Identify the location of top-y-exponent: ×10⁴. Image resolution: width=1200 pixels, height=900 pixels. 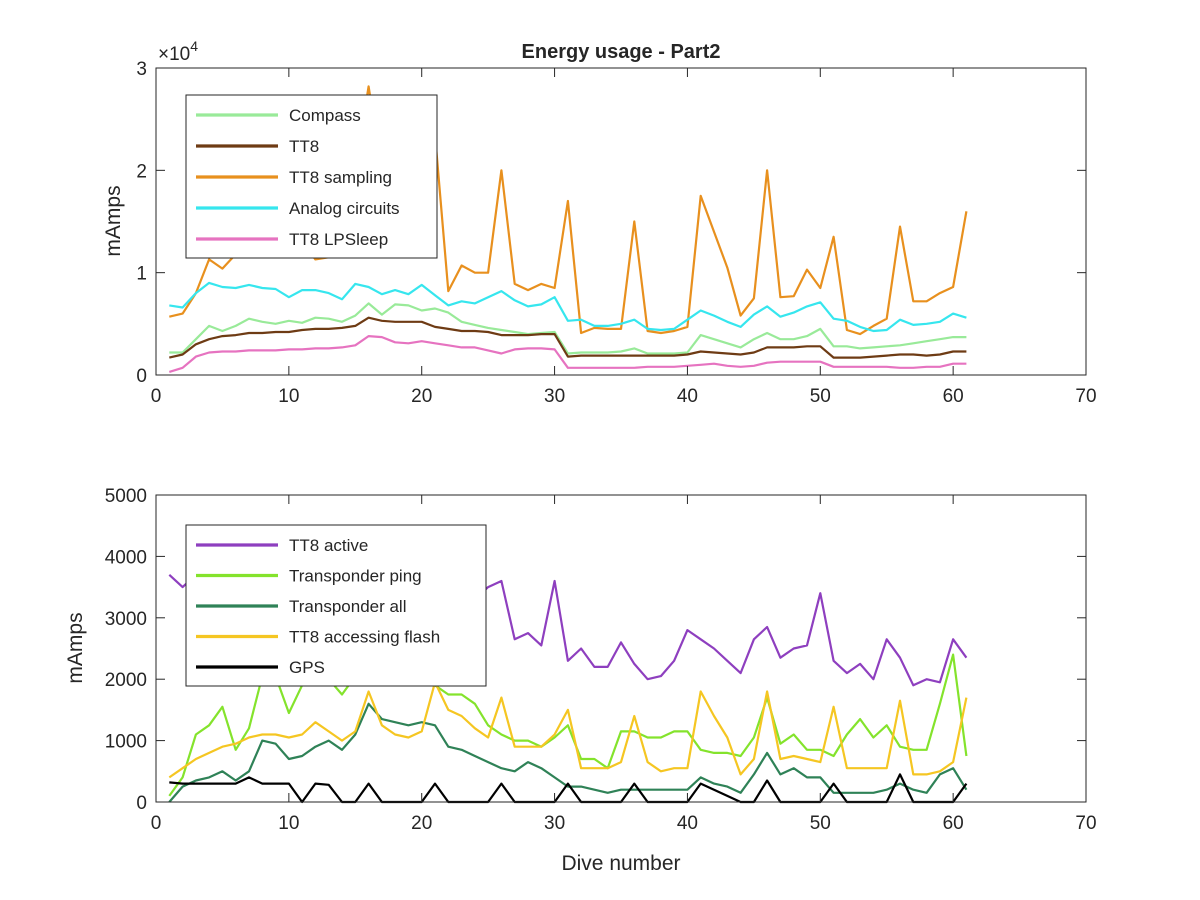
(178, 51).